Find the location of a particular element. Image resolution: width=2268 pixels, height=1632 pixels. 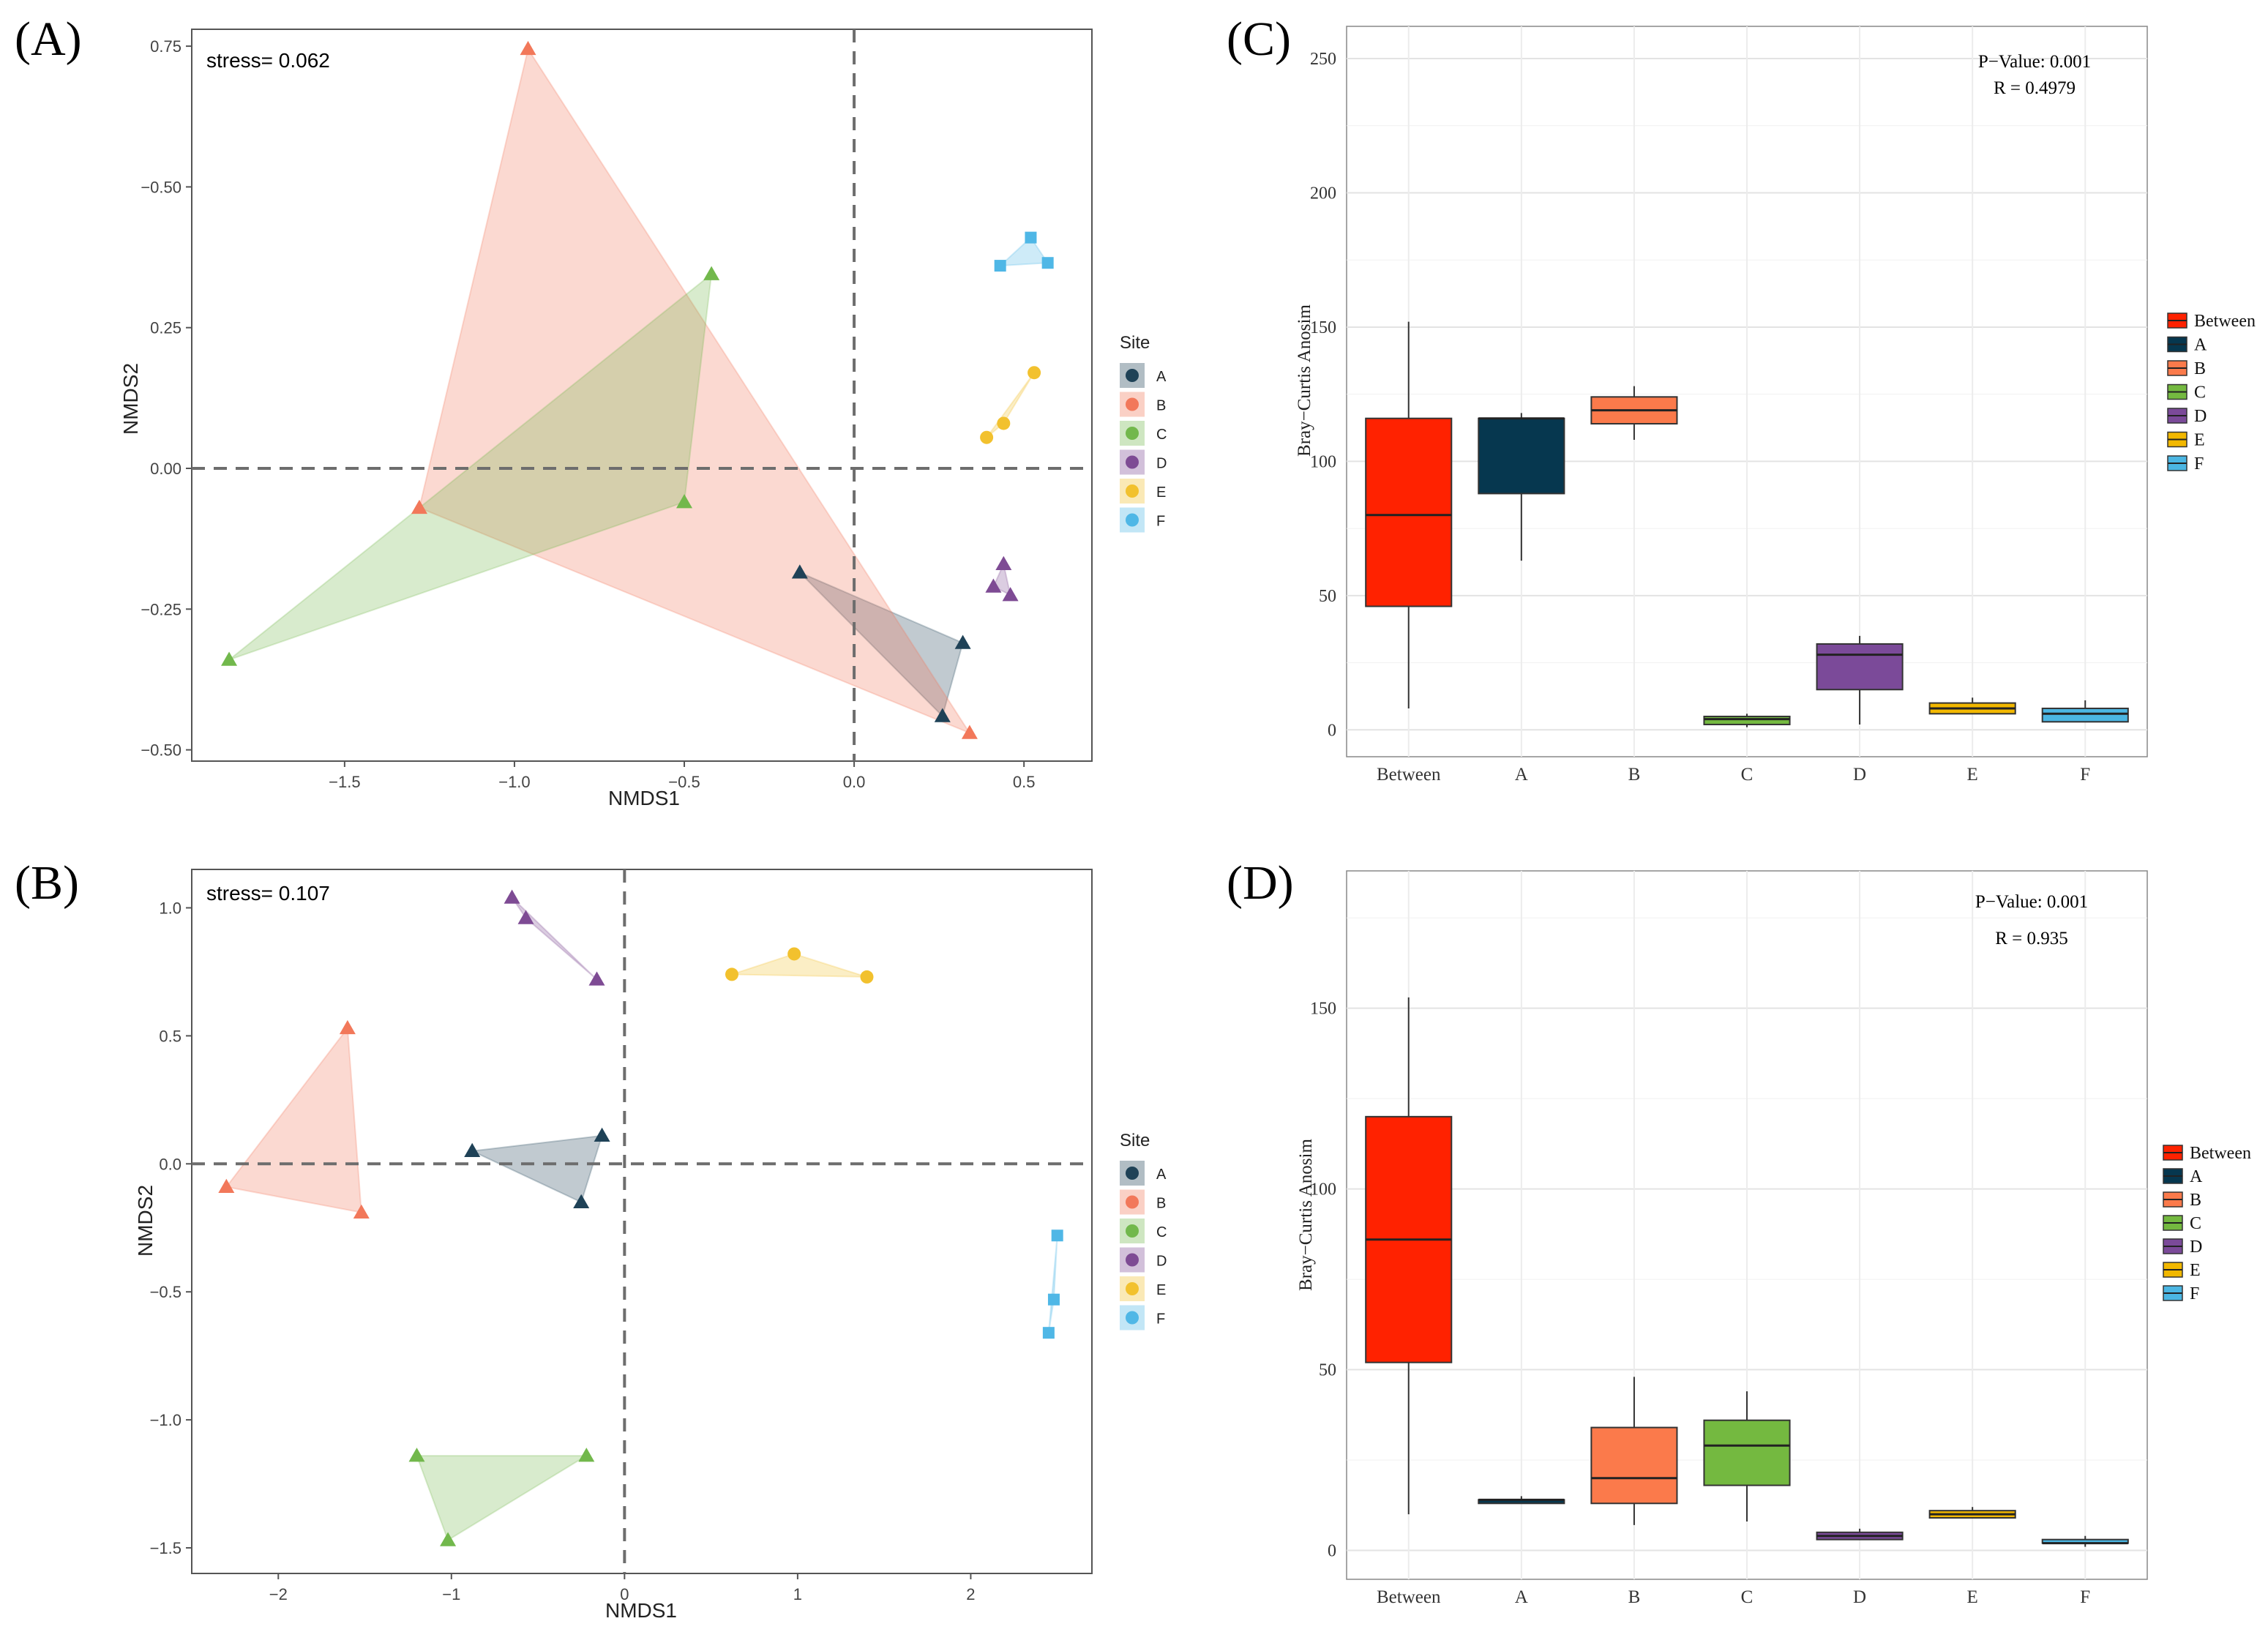

panel-d-pvalue: P−Value: 0.001 is located at coordinates (2032, 902).